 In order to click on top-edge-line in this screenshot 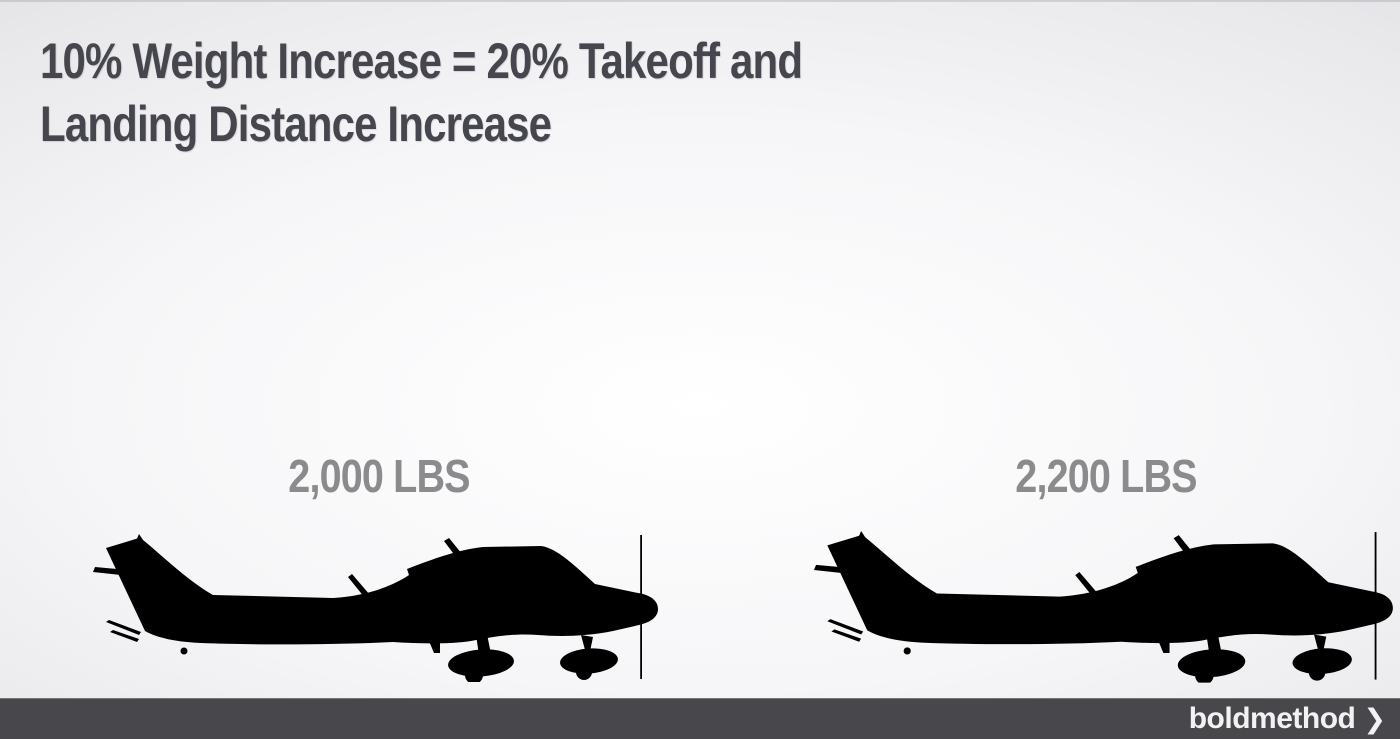, I will do `click(700, 1)`.